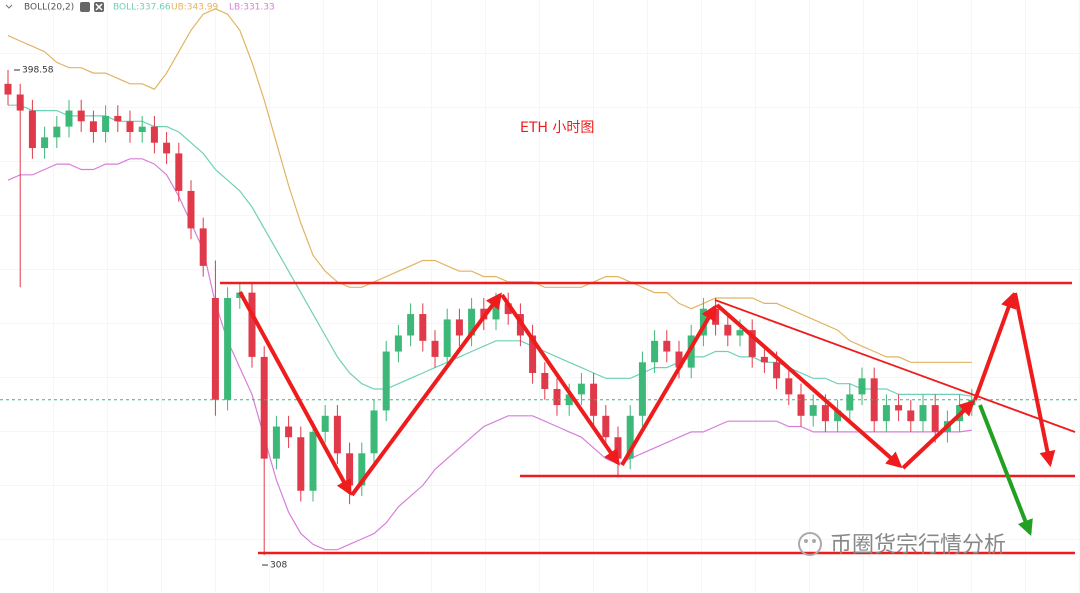 This screenshot has height=593, width=1080. I want to click on indicator-name: BOLL(20,2), so click(49, 8).